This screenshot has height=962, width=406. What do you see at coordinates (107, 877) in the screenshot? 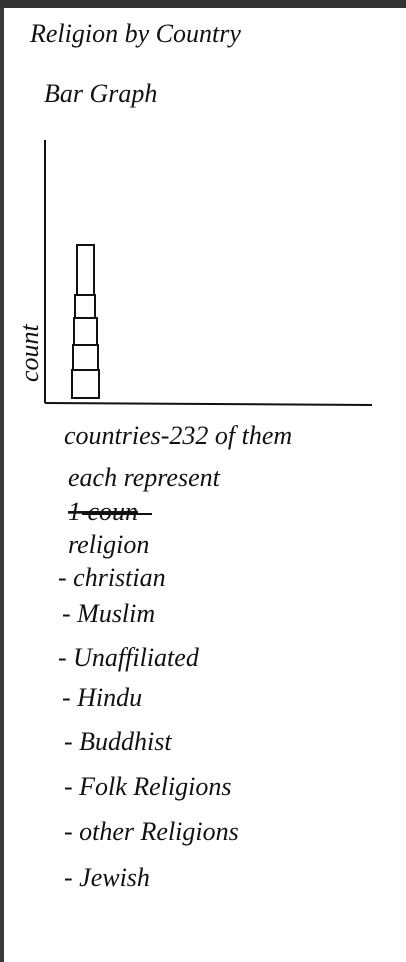
I see `list-item: - Jewish` at bounding box center [107, 877].